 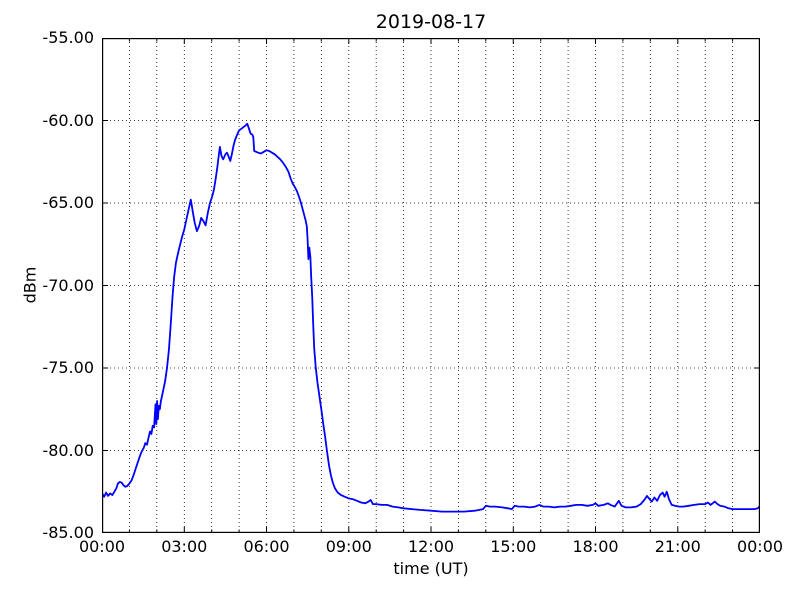 I want to click on y-tick-label: -85.00, so click(x=68, y=532).